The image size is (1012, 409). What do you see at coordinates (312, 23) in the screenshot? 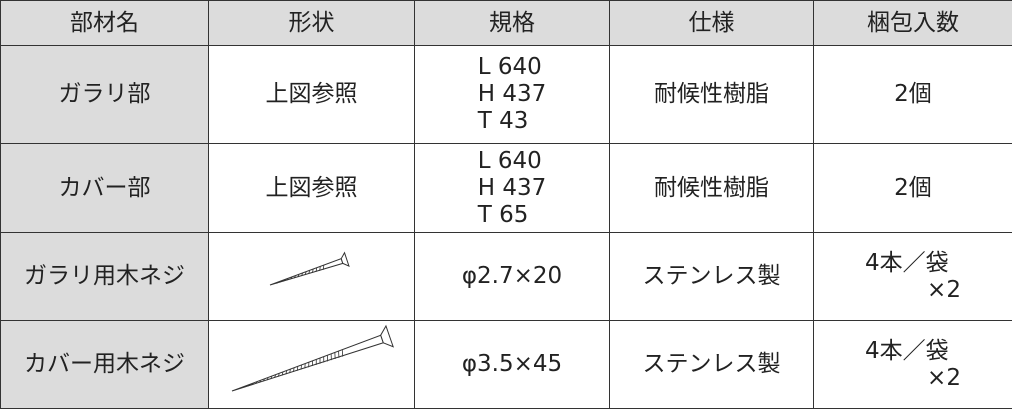
I see `header-cell: 形状` at bounding box center [312, 23].